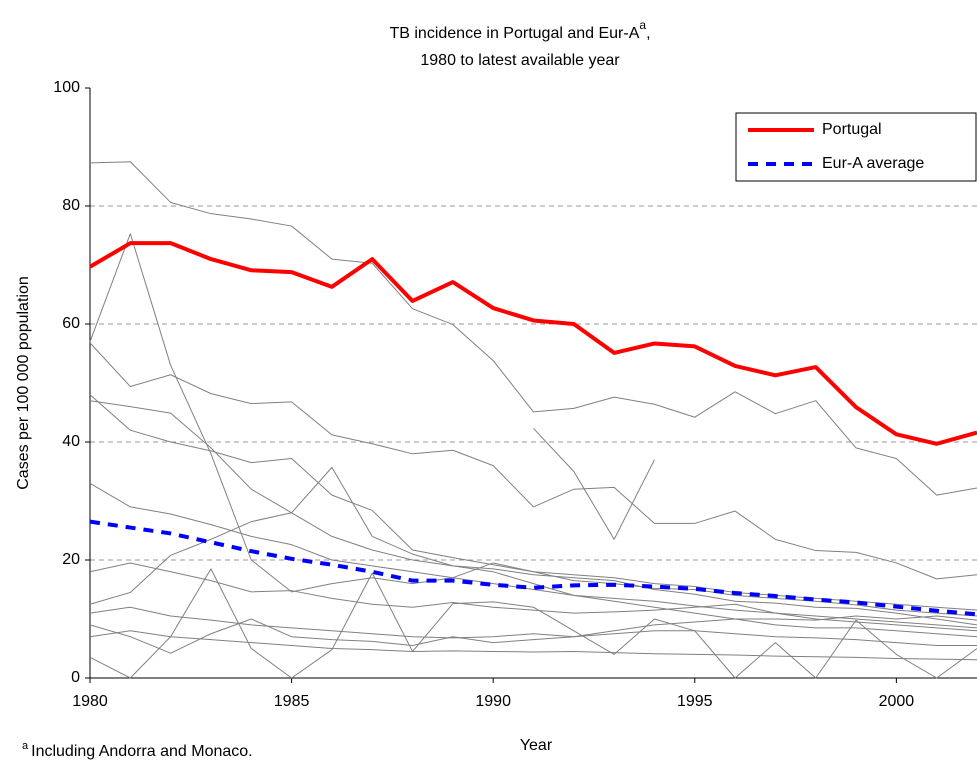  I want to click on legend: Portugal Eur-A average, so click(856, 147).